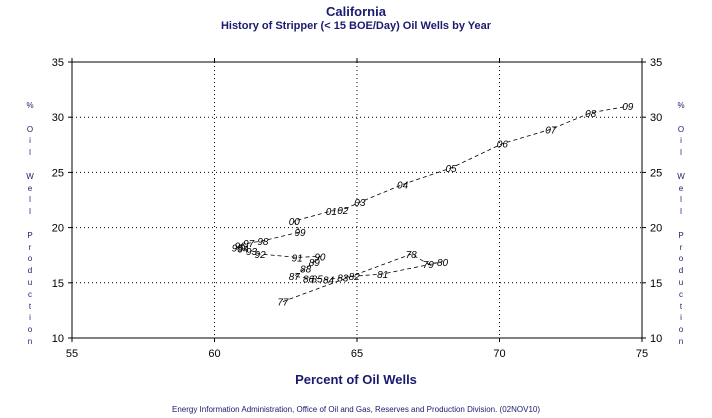  Describe the element at coordinates (58, 339) in the screenshot. I see `y-tick-label-left: 10` at that location.